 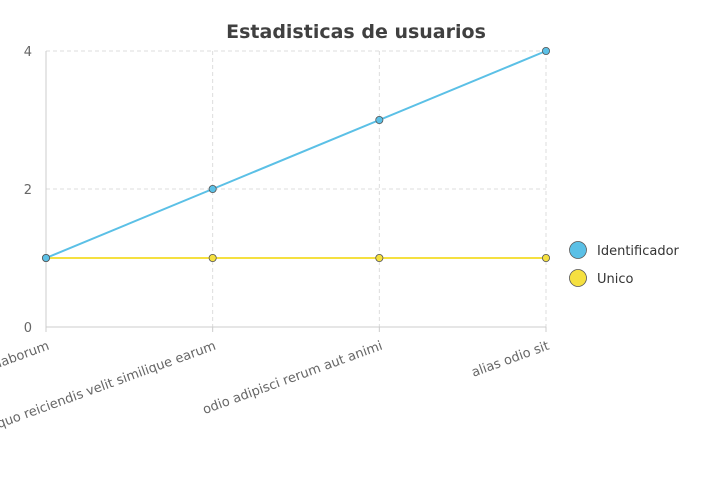 What do you see at coordinates (638, 251) in the screenshot?
I see `legend-label: Identificador` at bounding box center [638, 251].